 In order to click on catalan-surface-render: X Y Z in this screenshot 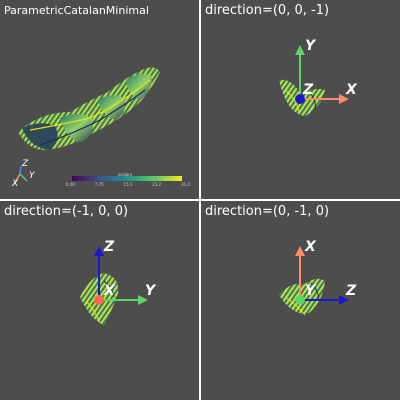, I will do `click(85, 128)`.